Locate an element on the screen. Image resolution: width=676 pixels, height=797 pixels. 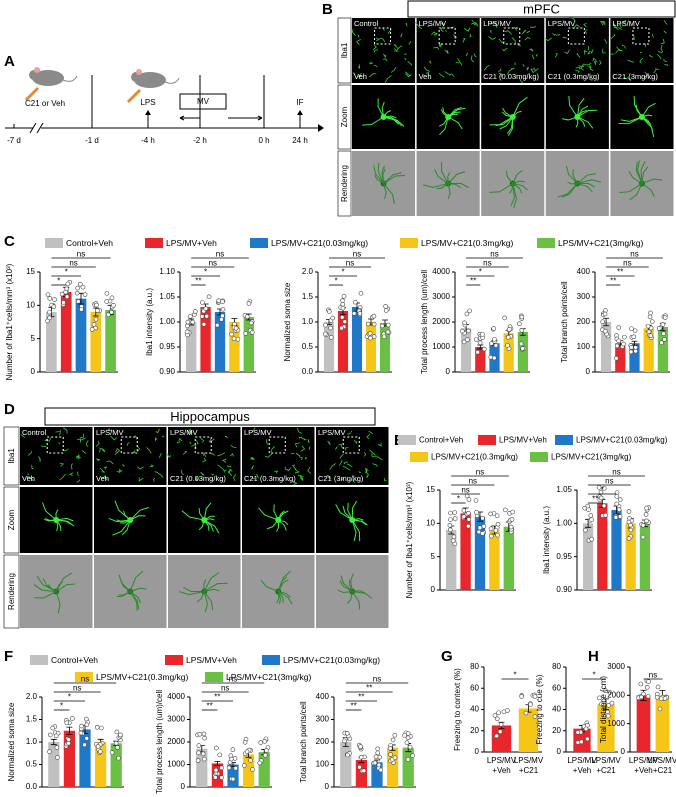
y-tick-label: 0 is located at coordinates (477, 751).